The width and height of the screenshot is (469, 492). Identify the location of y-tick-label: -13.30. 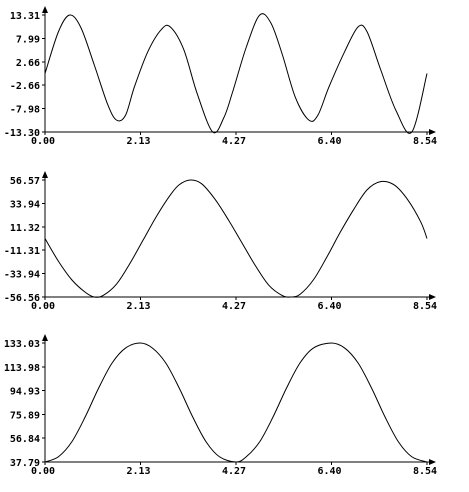
(22, 133).